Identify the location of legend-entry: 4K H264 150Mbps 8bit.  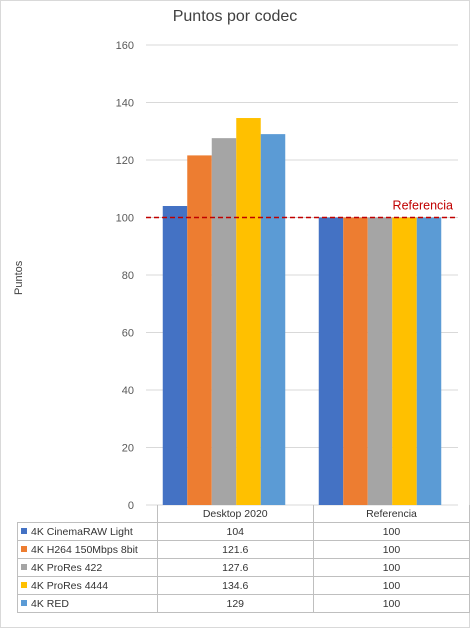
(87, 549).